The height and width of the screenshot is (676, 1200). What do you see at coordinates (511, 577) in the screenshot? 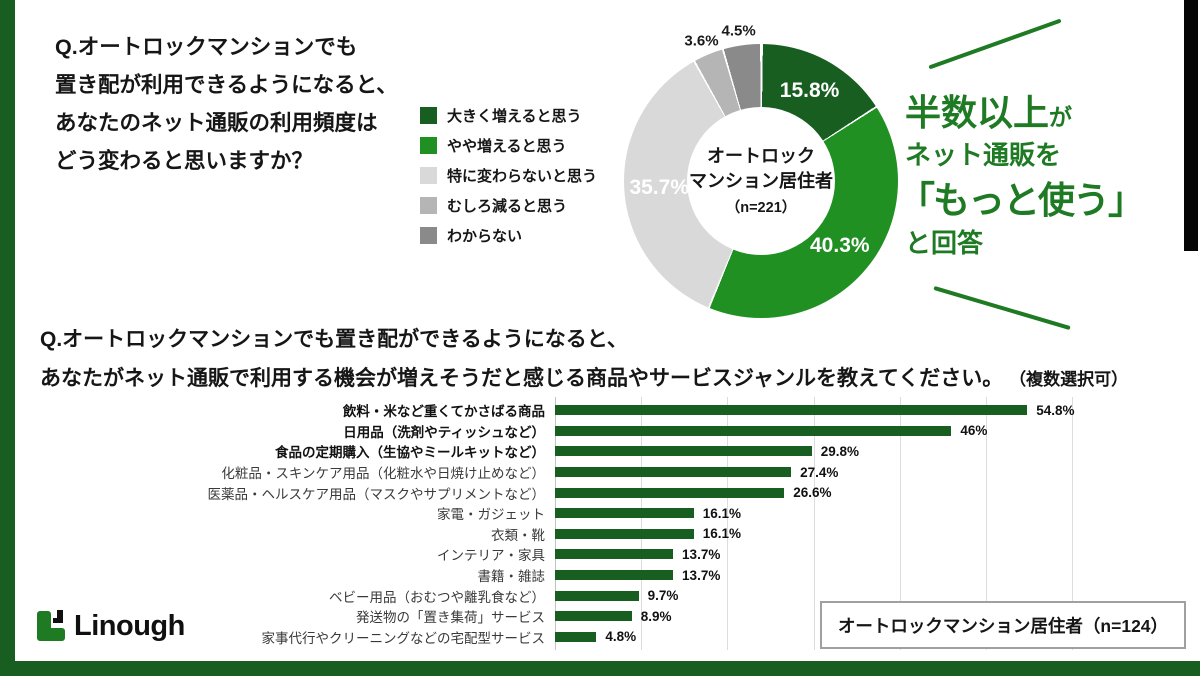
I see `bar-category-label: 書籍・雑誌` at bounding box center [511, 577].